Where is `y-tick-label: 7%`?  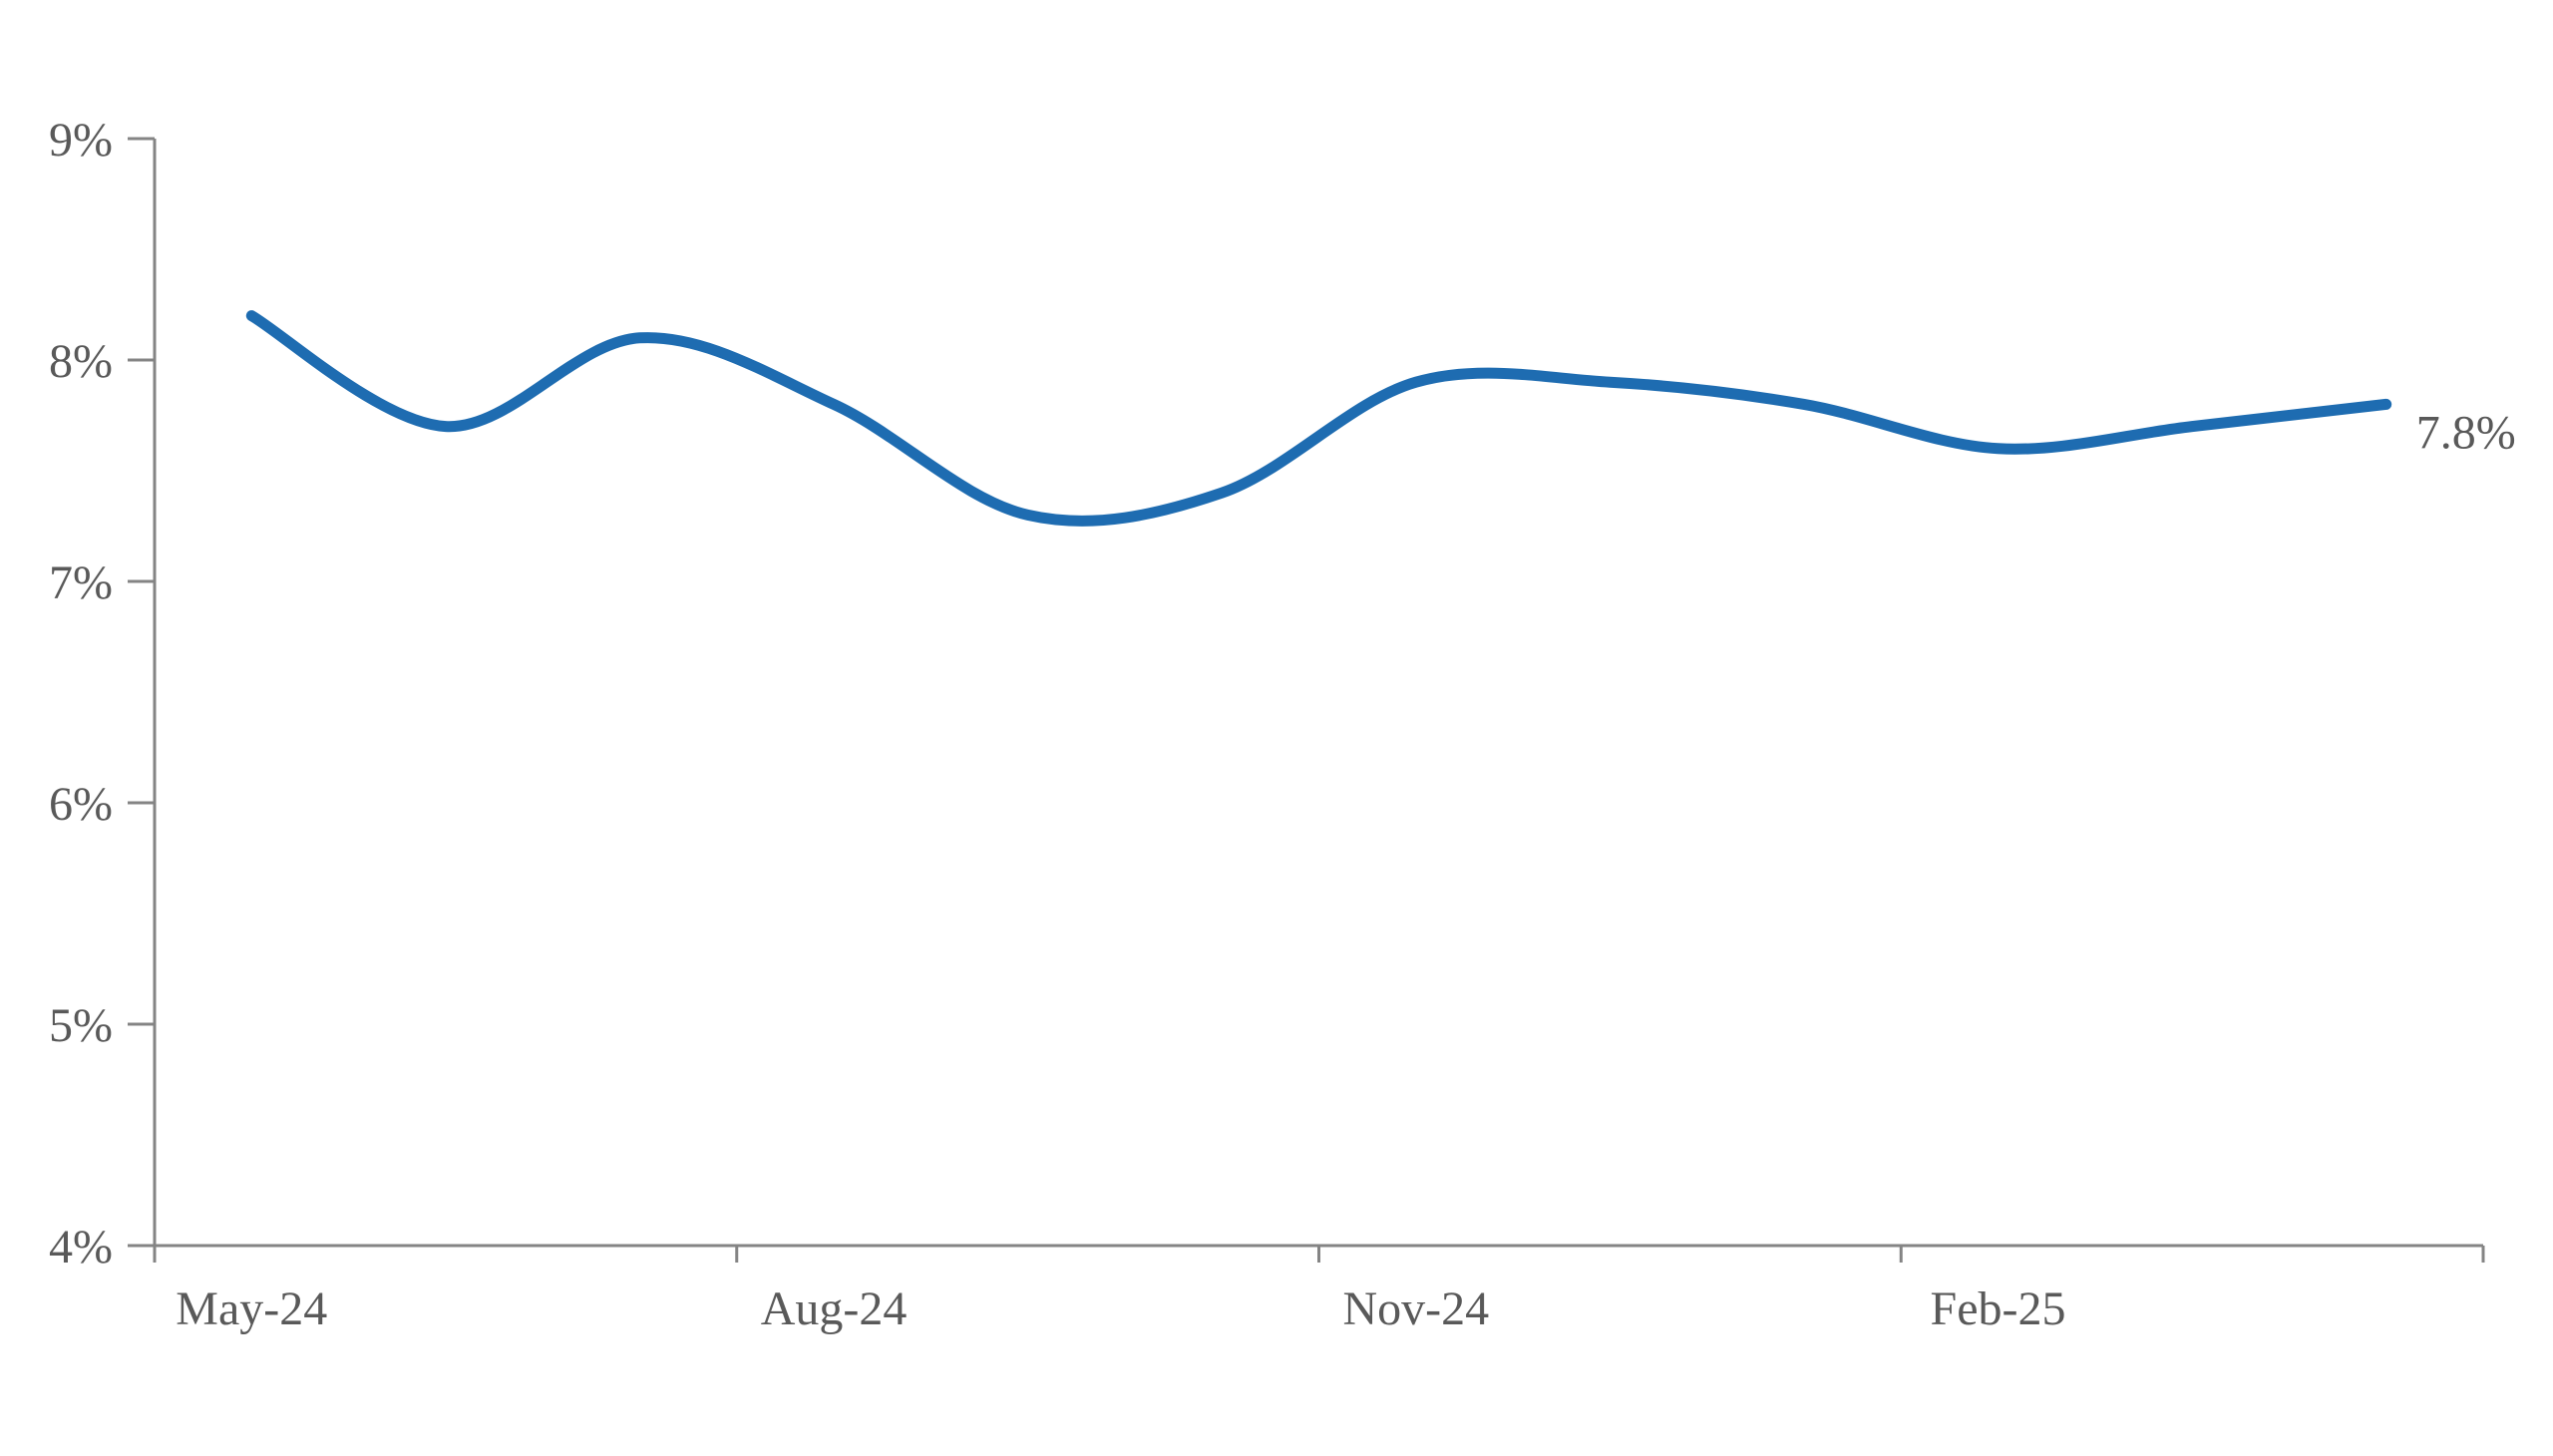 y-tick-label: 7% is located at coordinates (81, 582).